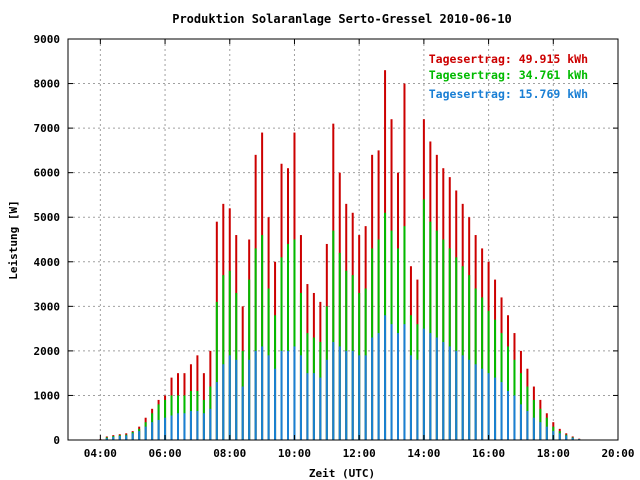 The image size is (640, 480). What do you see at coordinates (229, 453) in the screenshot?
I see `x-tick-label: 08:00` at bounding box center [229, 453].